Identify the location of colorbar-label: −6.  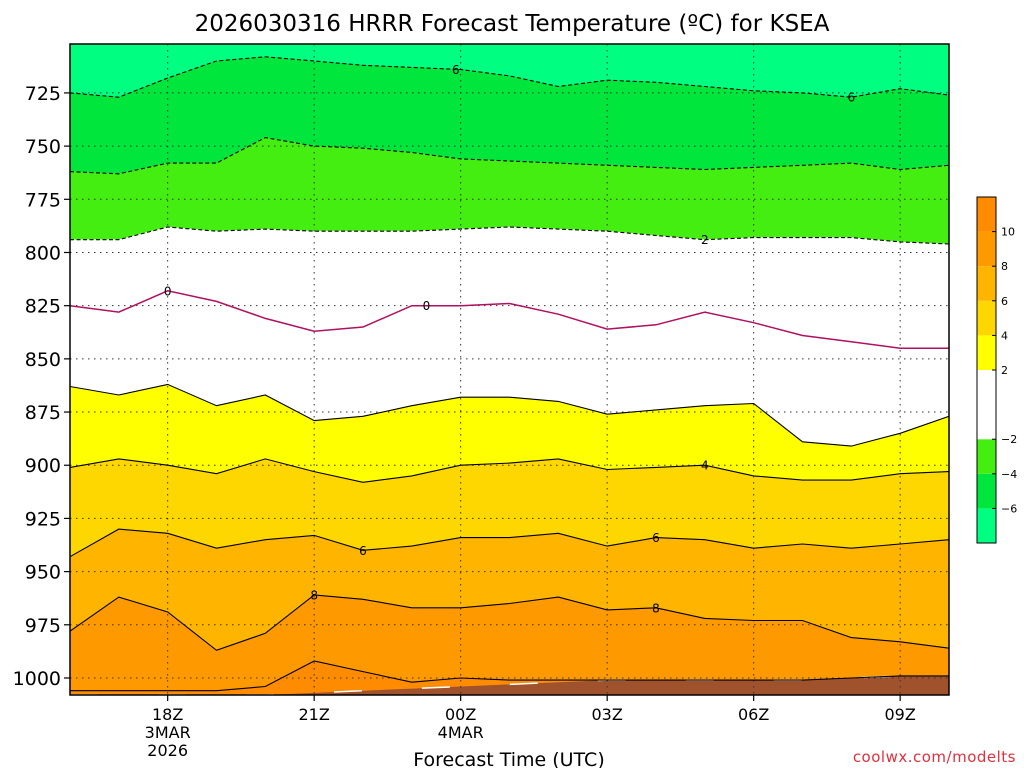
(1009, 508).